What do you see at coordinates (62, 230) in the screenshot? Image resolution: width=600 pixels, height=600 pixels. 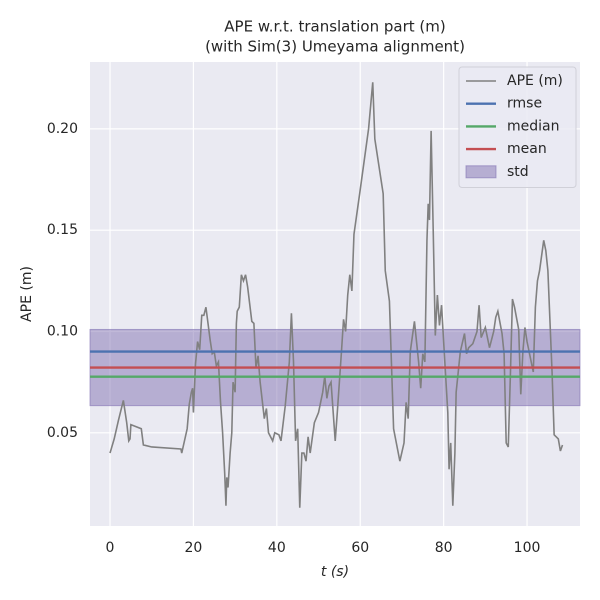 I see `y-tick-label: 0.15` at bounding box center [62, 230].